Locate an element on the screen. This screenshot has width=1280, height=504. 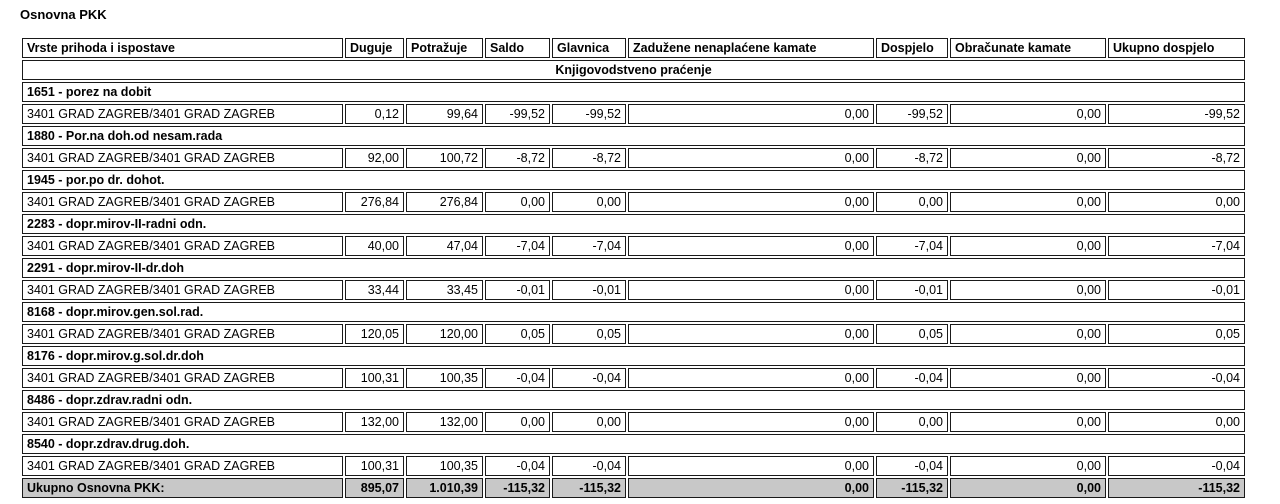
group-header-label: 2283 - dopr.mirov-II-radni odn. is located at coordinates (633, 224).